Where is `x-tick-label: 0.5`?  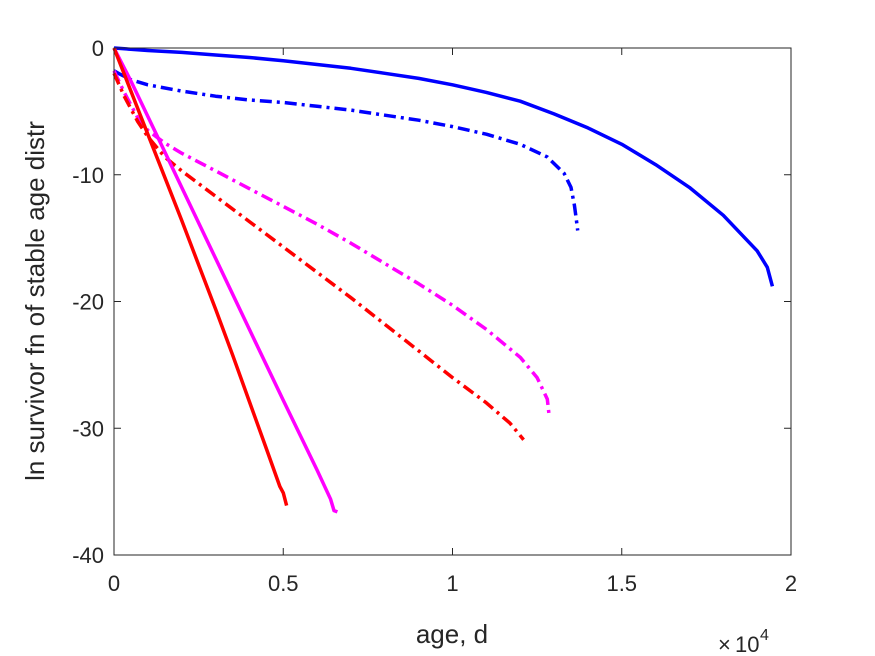
x-tick-label: 0.5 is located at coordinates (283, 583).